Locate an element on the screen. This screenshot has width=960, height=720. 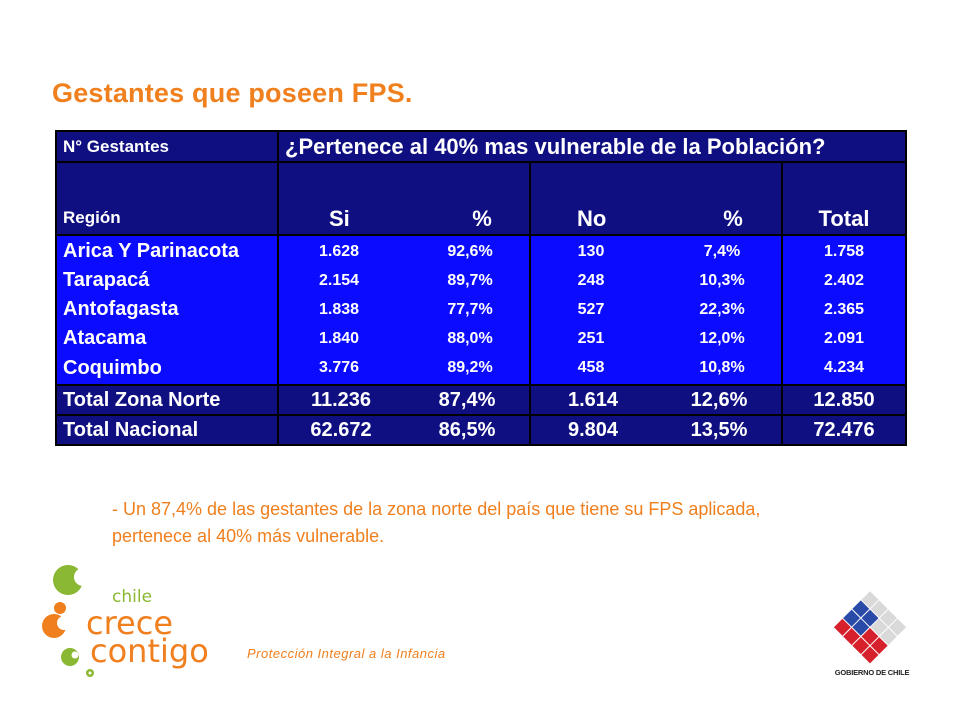
row-region: Coquimbo is located at coordinates (112, 367).